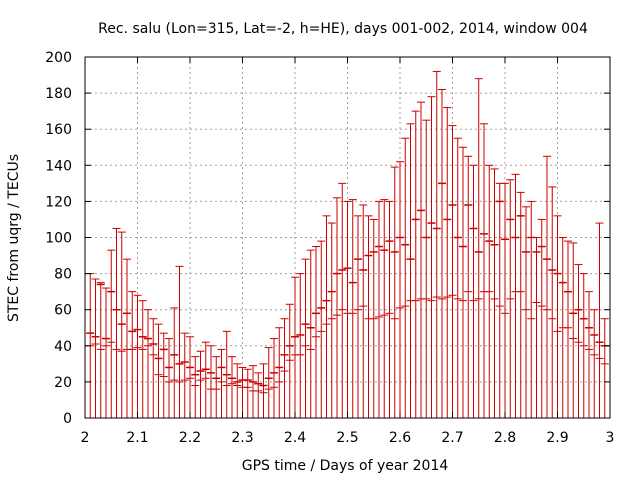  I want to click on y-tick-label: 60, so click(63, 311).